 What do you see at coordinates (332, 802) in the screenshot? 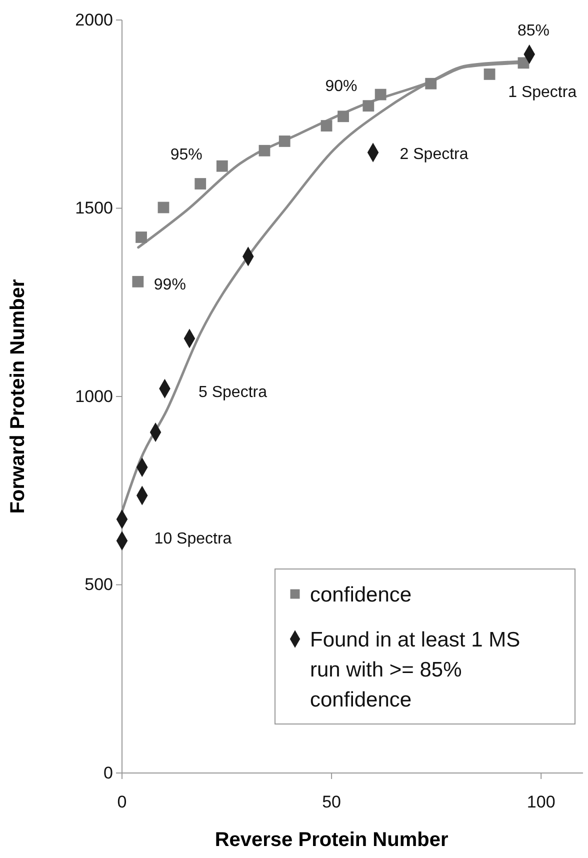
I see `x-tick-label: 50` at bounding box center [332, 802].